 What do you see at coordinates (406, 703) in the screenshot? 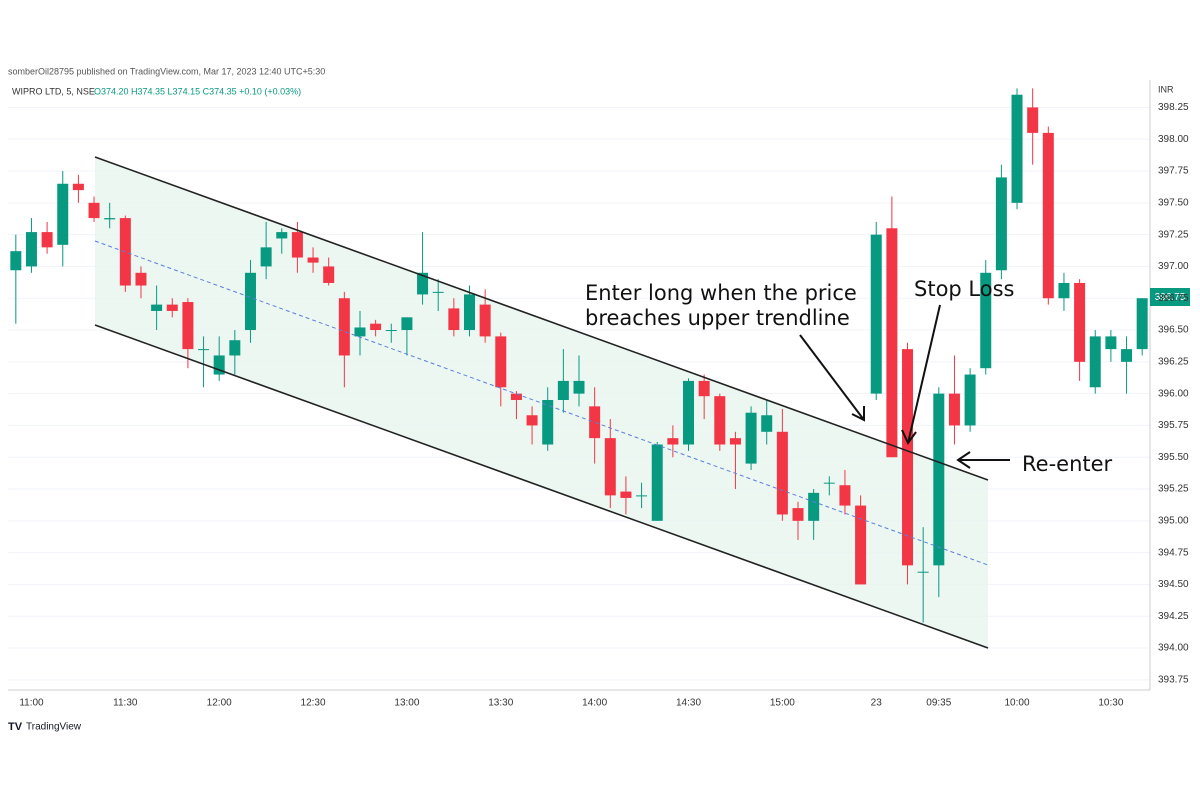
I see `x-tick-label: 13:00` at bounding box center [406, 703].